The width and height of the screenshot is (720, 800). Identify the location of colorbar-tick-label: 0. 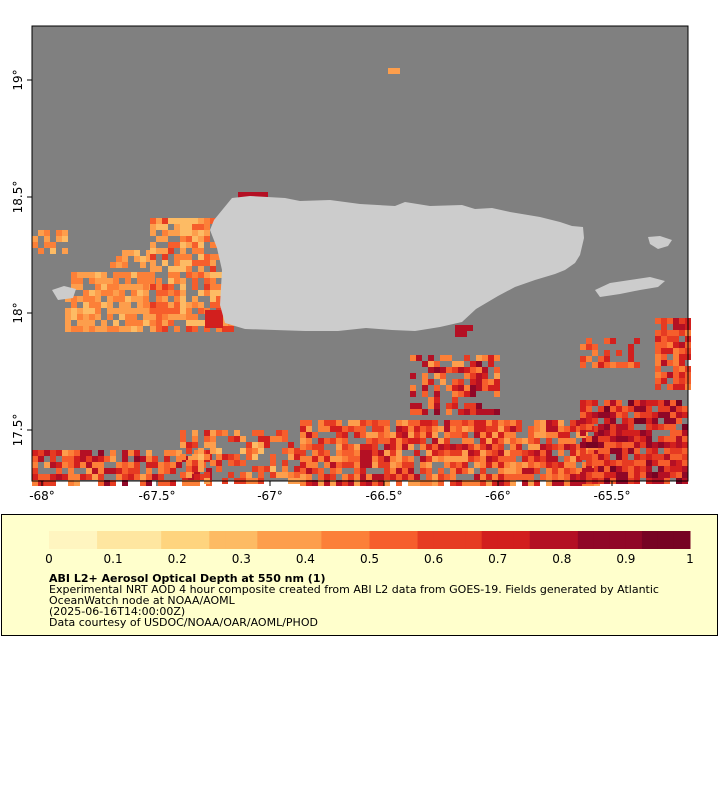
(49, 559).